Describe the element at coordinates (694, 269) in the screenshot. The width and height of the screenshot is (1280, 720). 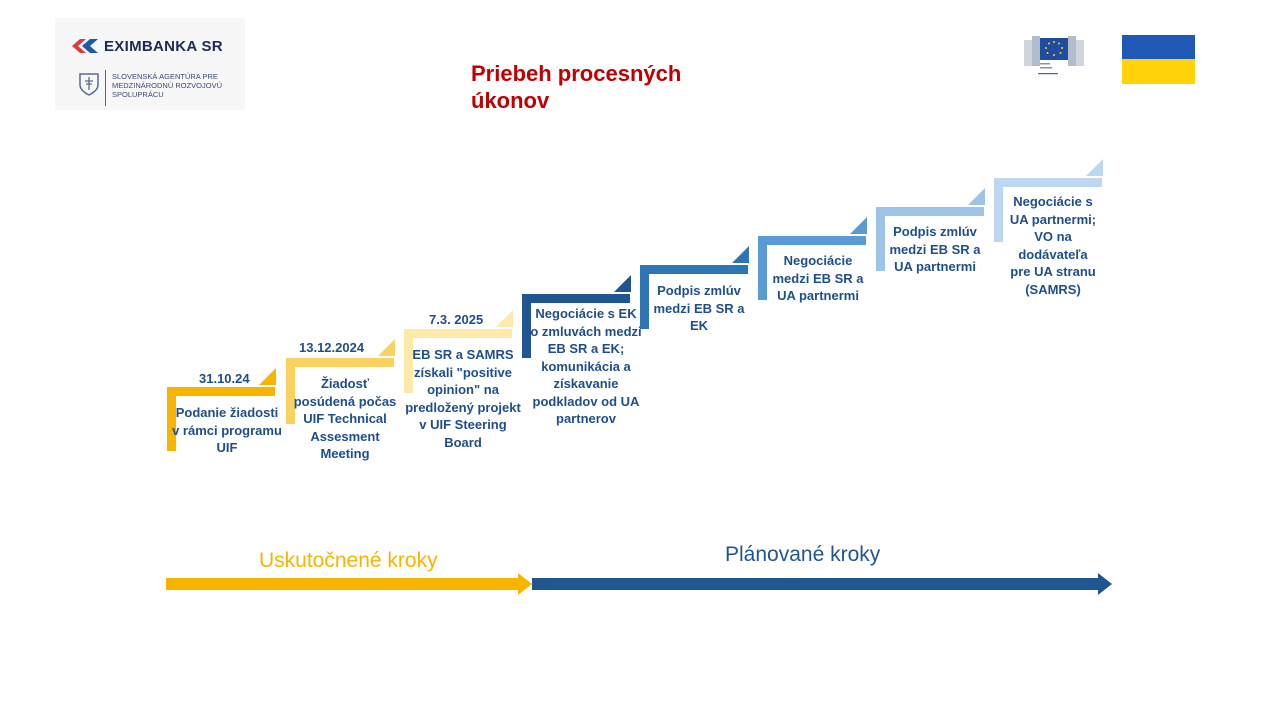
I see `step-5-top-bar` at that location.